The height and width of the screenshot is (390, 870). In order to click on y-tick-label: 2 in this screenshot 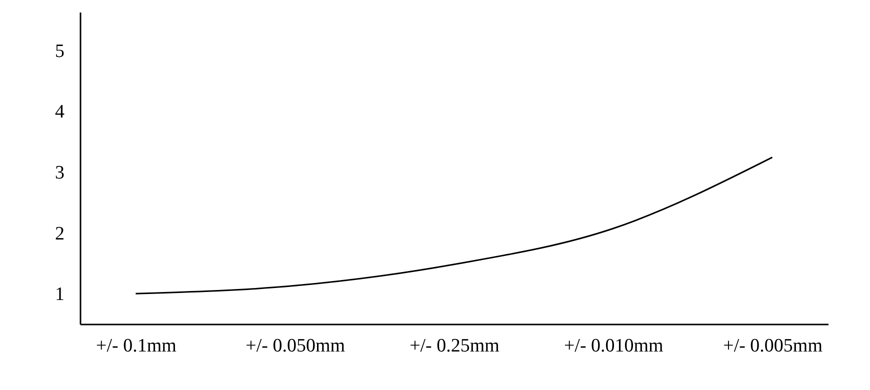, I will do `click(59, 233)`.